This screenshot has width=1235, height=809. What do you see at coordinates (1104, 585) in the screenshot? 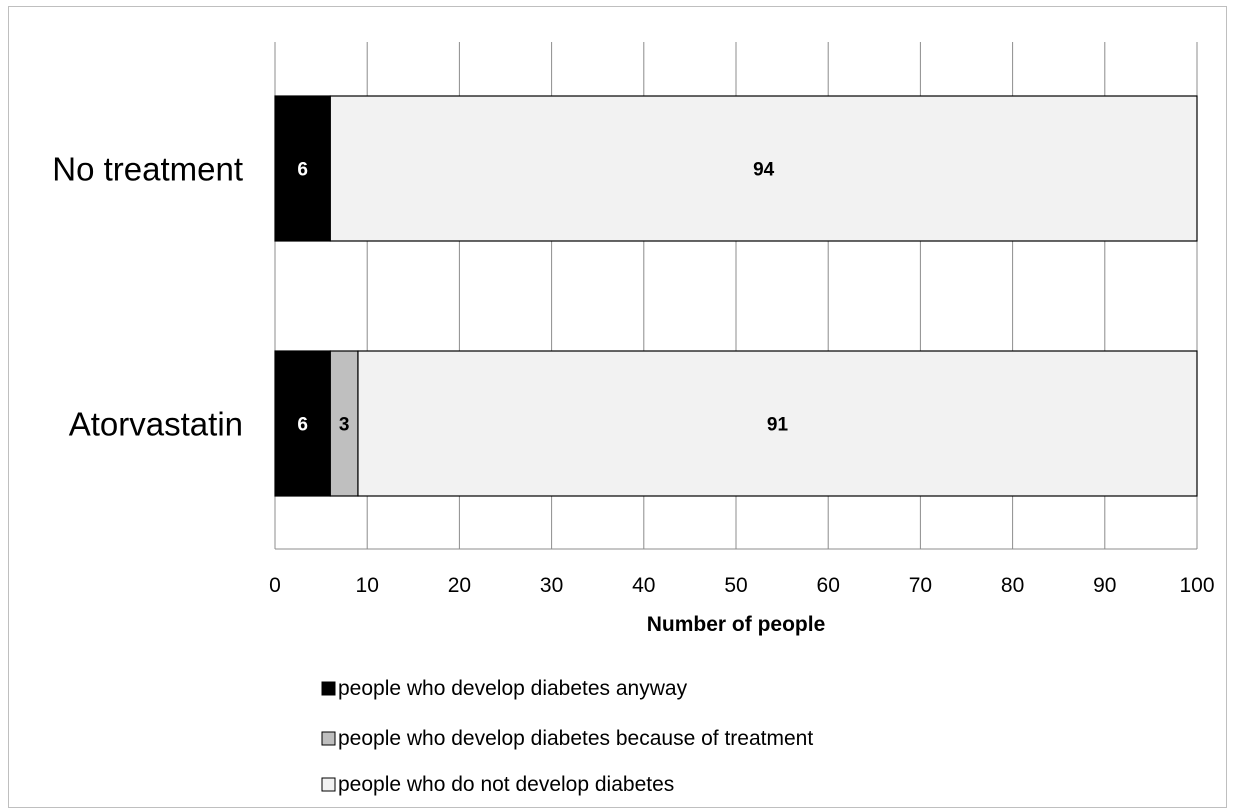
I see `x-tick-label-90: 90` at bounding box center [1104, 585].